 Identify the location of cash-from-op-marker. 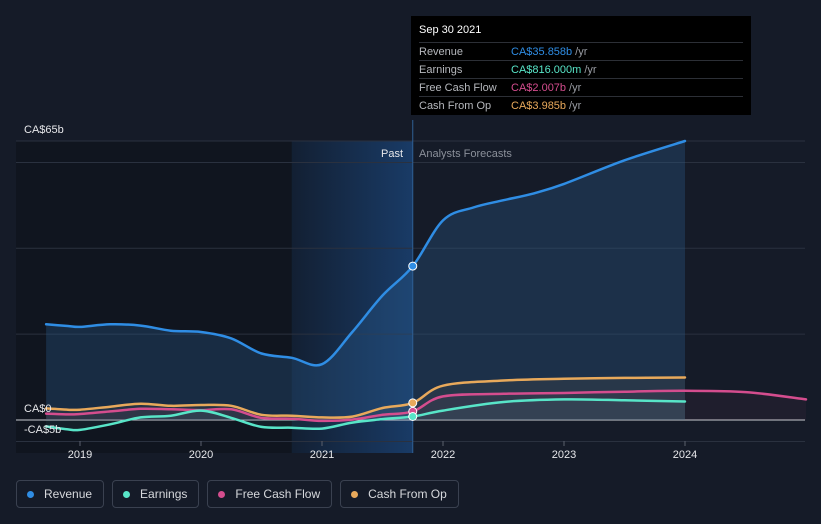
(413, 403).